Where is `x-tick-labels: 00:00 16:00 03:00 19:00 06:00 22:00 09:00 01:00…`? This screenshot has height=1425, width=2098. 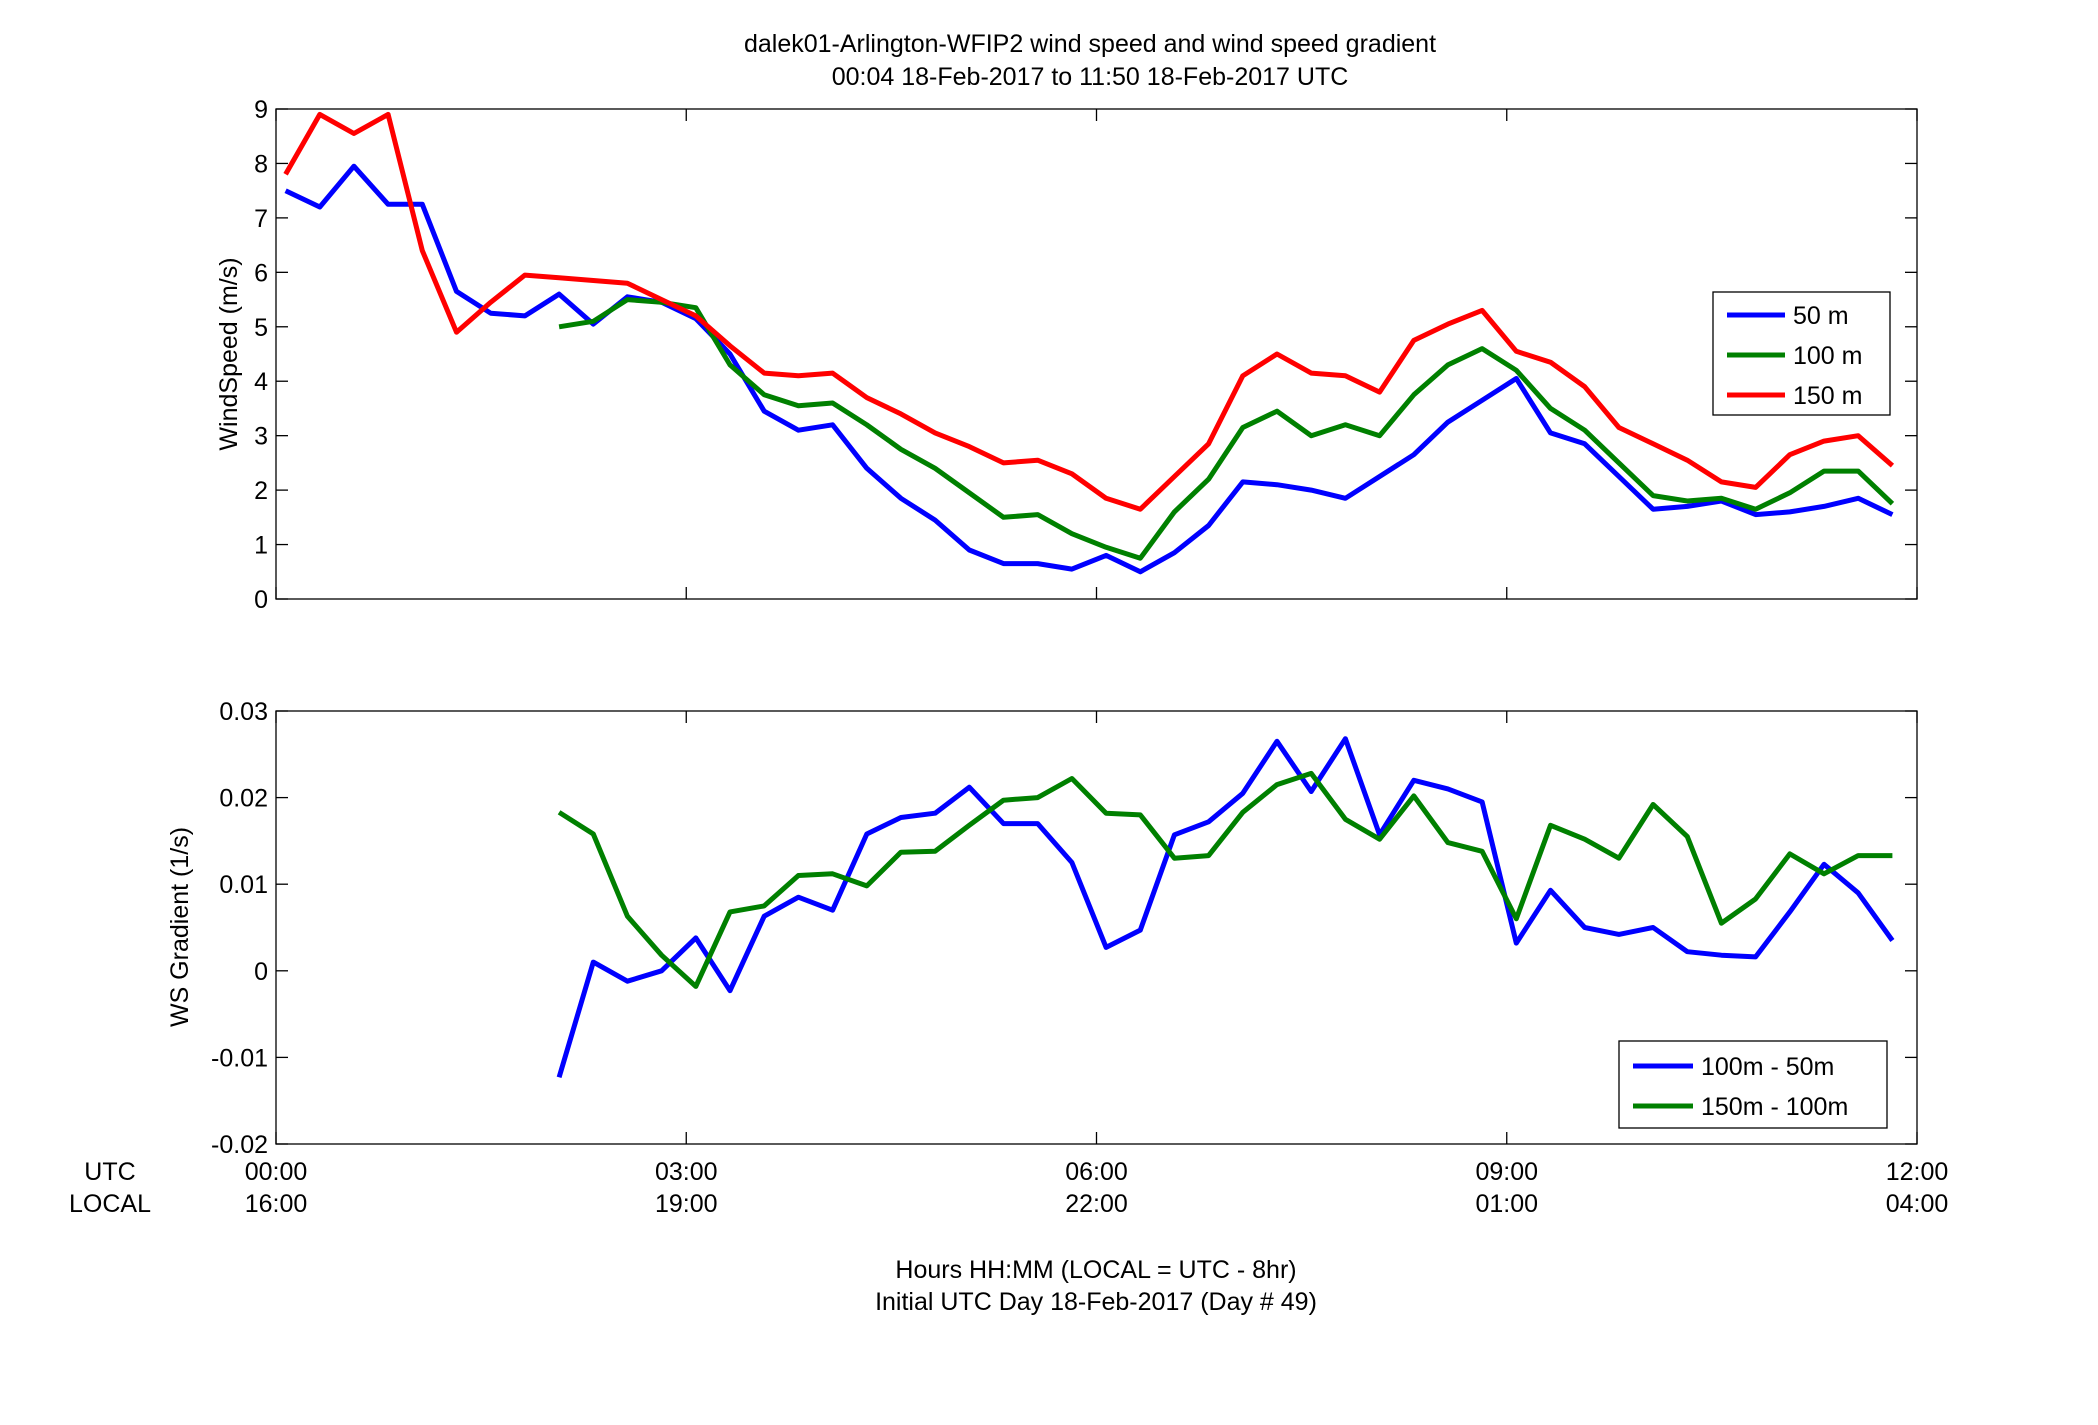 x-tick-labels: 00:00 16:00 03:00 19:00 06:00 22:00 09:00 01:00… is located at coordinates (1097, 1188).